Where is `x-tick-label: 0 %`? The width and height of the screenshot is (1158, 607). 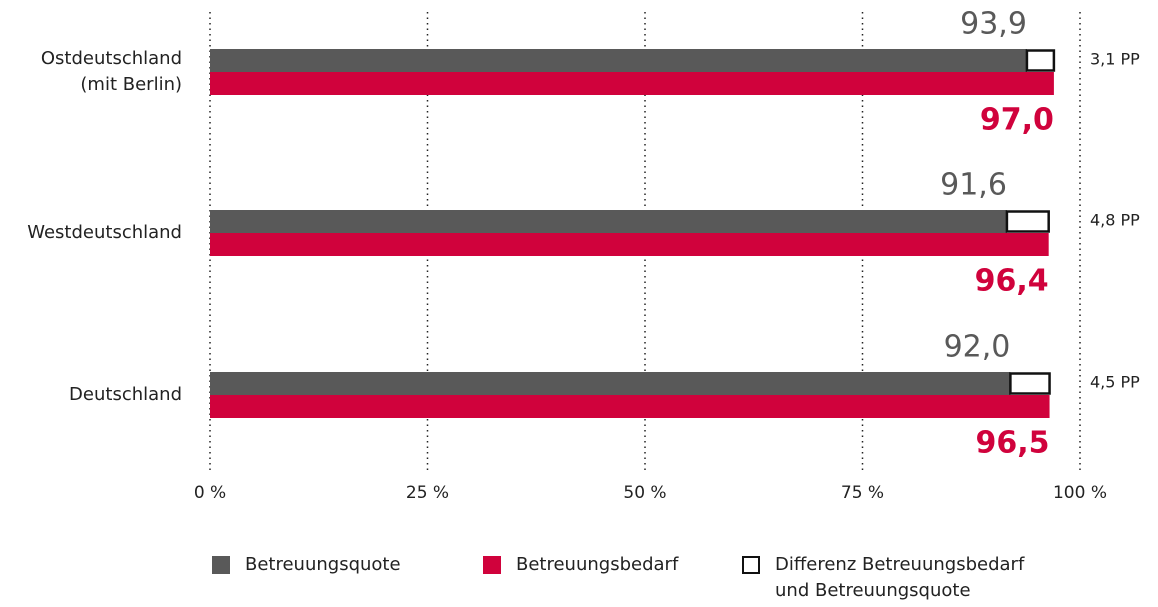
x-tick-label: 0 % is located at coordinates (210, 493).